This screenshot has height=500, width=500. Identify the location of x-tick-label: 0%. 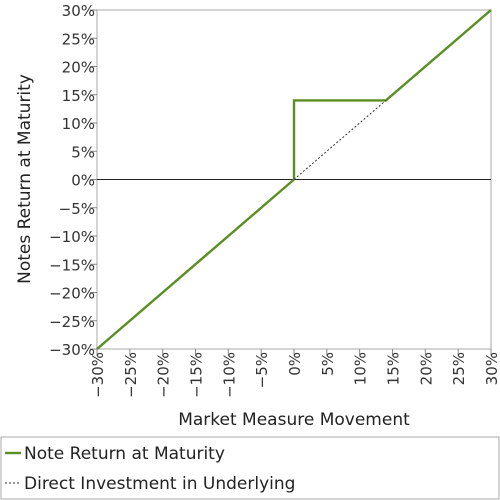
(295, 364).